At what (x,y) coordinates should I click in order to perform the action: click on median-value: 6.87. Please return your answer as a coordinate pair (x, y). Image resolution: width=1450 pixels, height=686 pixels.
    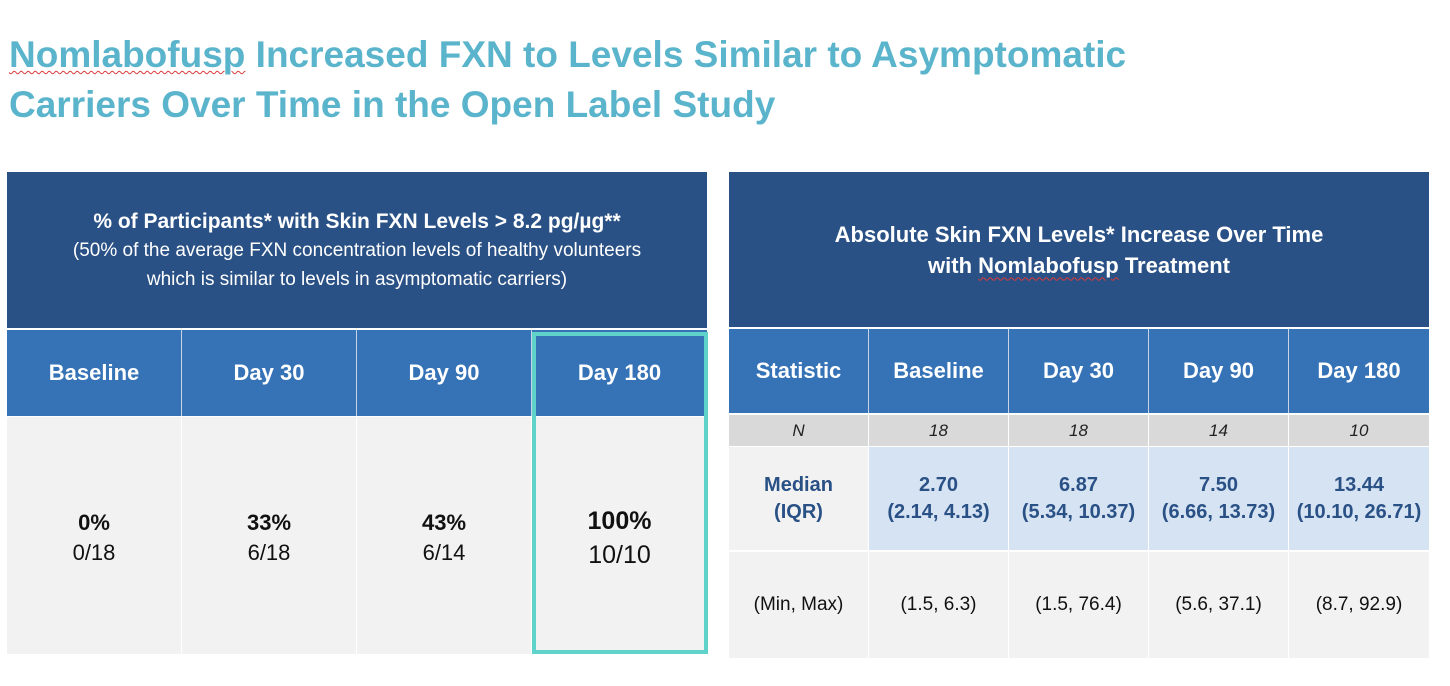
    Looking at the image, I should click on (1078, 484).